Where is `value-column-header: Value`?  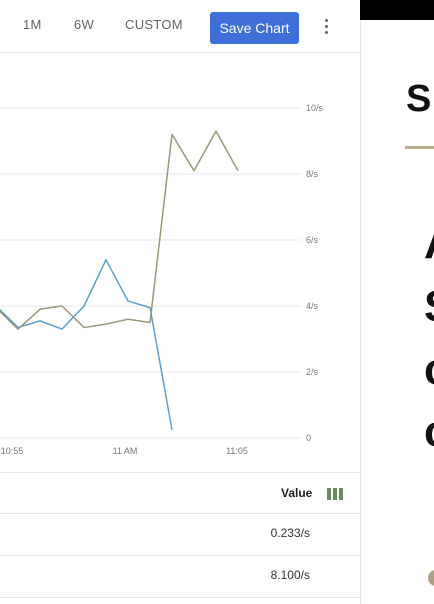
value-column-header: Value is located at coordinates (297, 493).